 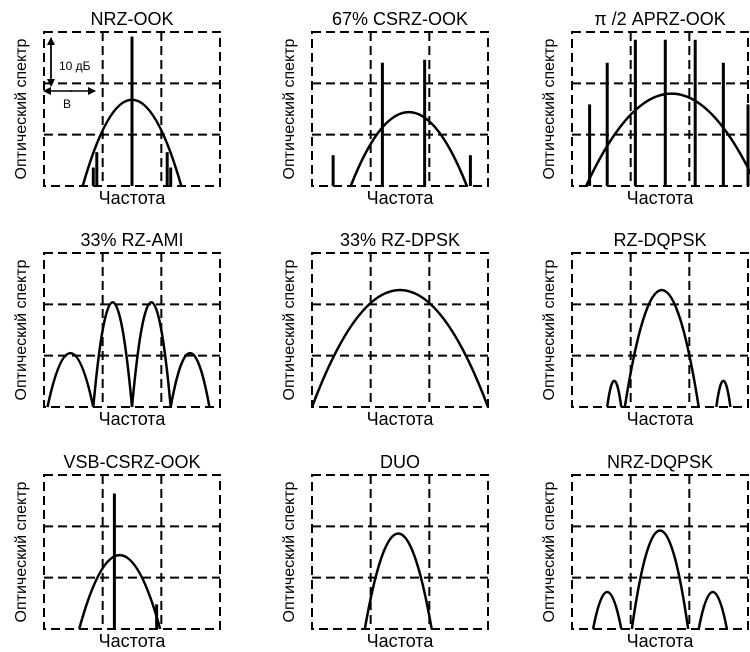 What do you see at coordinates (400, 240) in the screenshot?
I see `panel-title: 33% RZ-DPSK` at bounding box center [400, 240].